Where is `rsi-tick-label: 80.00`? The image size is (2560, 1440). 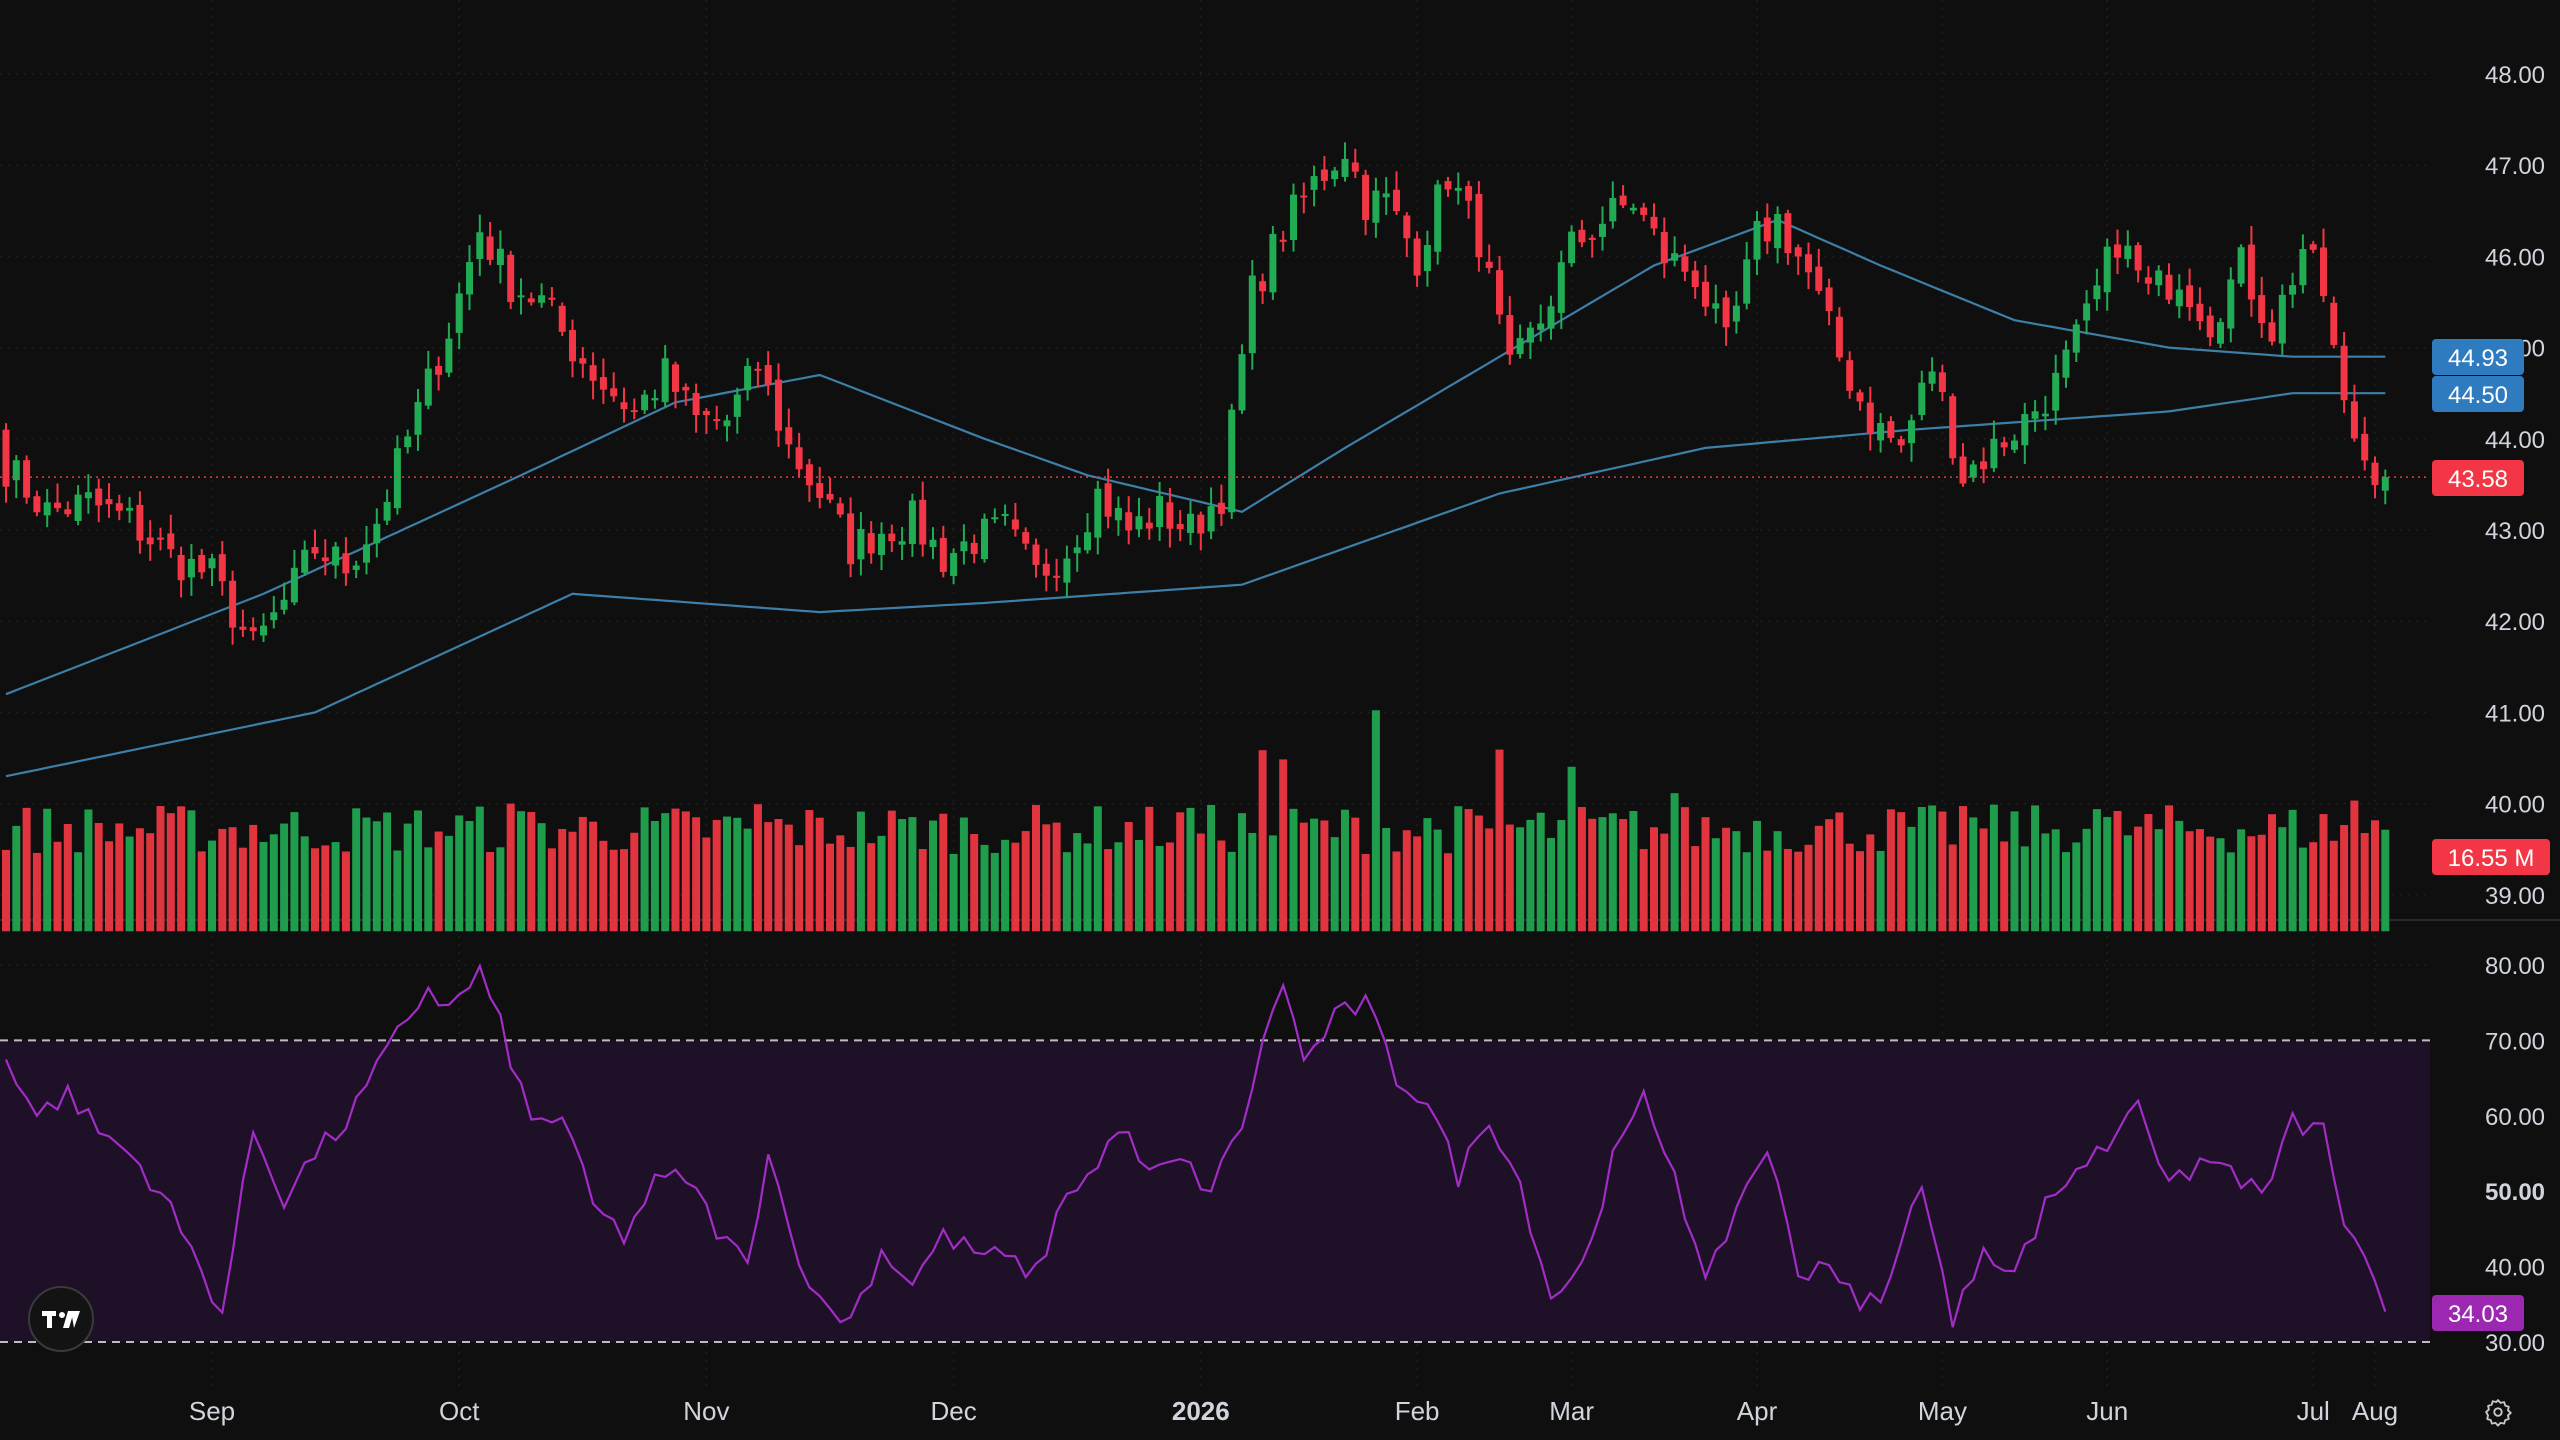 rsi-tick-label: 80.00 is located at coordinates (2515, 966).